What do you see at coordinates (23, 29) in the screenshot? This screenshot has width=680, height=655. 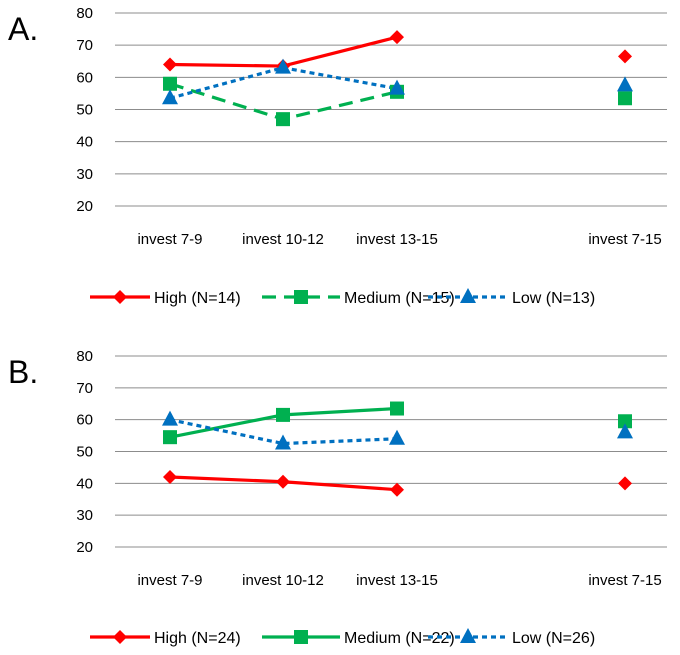 I see `panel-label: A.` at bounding box center [23, 29].